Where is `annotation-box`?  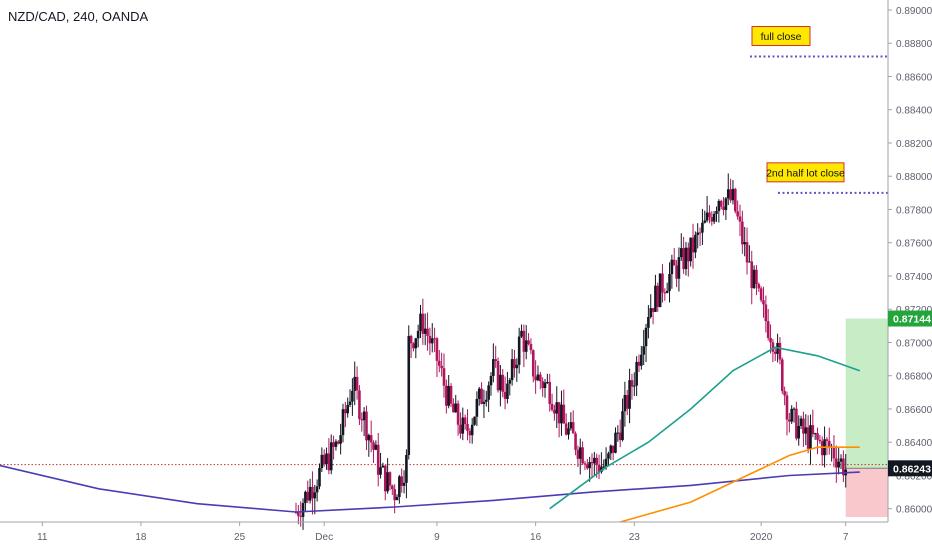 annotation-box is located at coordinates (781, 36).